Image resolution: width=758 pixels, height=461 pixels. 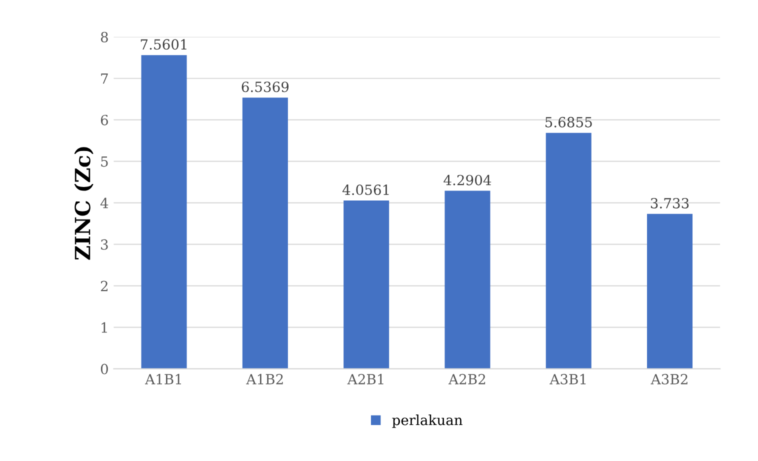 I want to click on data-label: 4.0561, so click(x=365, y=190).